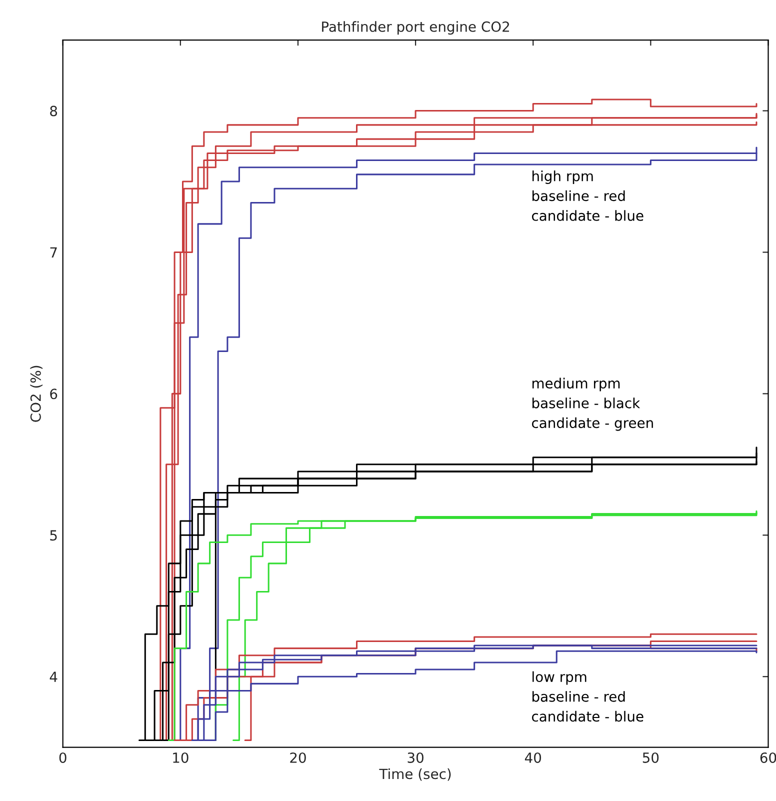  Describe the element at coordinates (298, 757) in the screenshot. I see `x-tick-label: 20` at that location.